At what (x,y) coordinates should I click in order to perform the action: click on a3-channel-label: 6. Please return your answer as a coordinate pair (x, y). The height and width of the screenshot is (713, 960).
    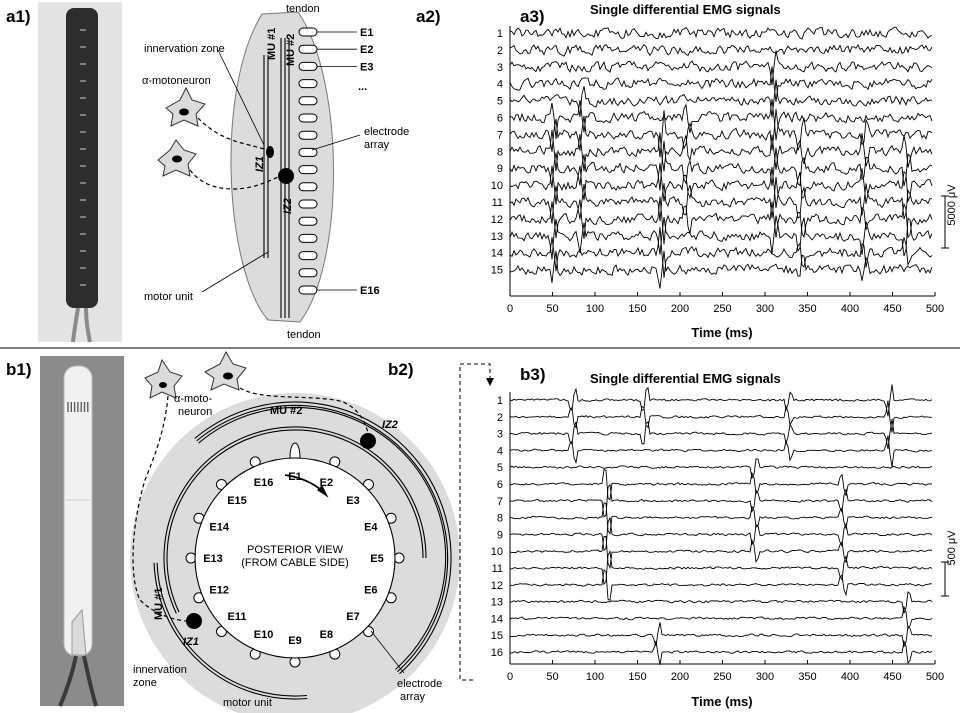
    Looking at the image, I should click on (500, 119).